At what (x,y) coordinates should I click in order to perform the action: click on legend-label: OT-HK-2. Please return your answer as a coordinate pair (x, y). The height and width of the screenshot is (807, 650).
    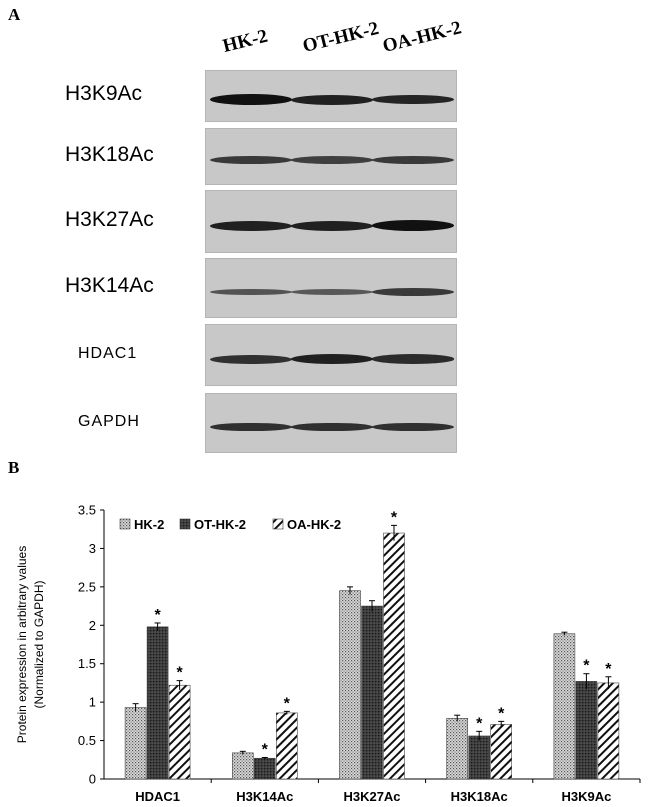
    Looking at the image, I should click on (220, 524).